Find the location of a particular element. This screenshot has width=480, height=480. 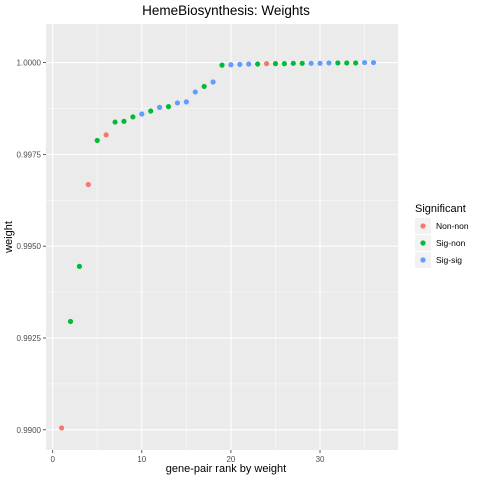

legend: Significant Non-non Sig-non Sig-sig is located at coordinates (442, 235).